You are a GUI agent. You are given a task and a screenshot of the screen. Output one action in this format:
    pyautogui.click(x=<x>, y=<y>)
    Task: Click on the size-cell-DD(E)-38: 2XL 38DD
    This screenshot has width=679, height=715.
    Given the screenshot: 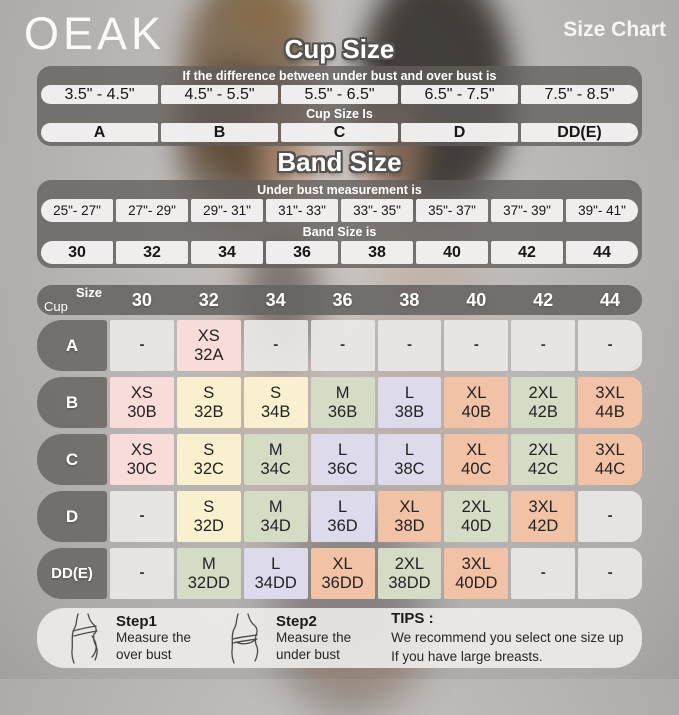 What is the action you would take?
    pyautogui.click(x=409, y=573)
    